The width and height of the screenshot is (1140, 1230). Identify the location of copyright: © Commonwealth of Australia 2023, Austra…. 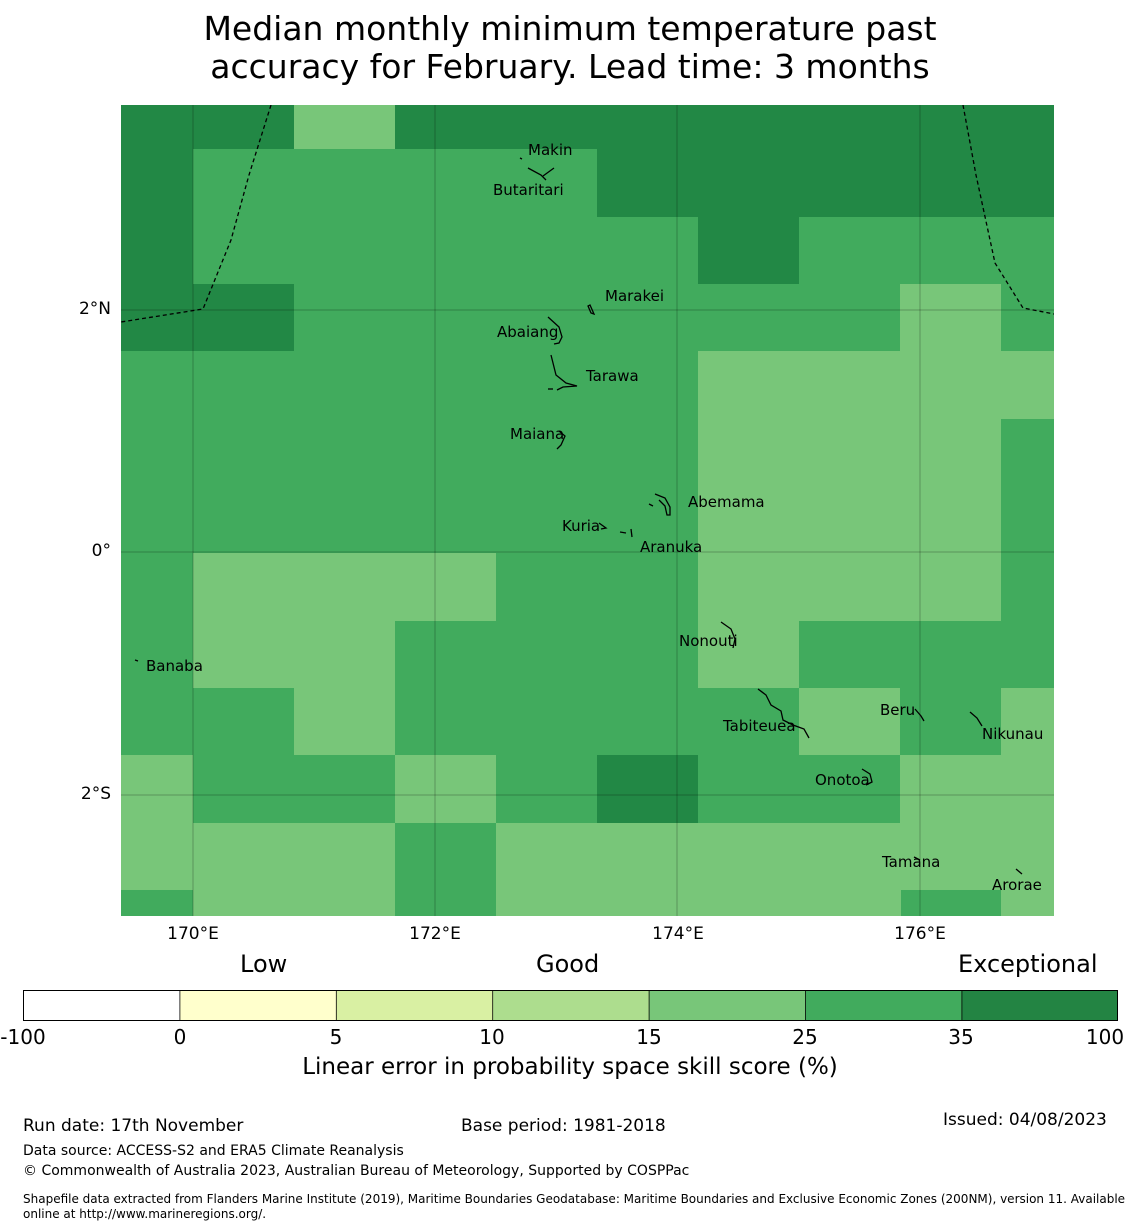
(356, 1171).